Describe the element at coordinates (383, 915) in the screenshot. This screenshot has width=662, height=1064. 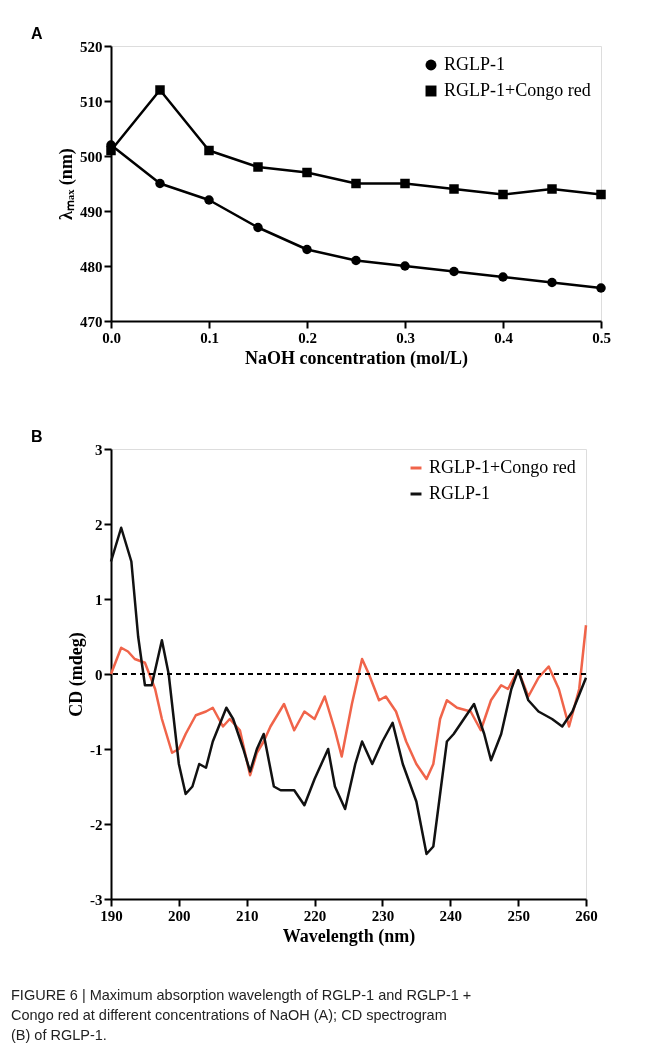
I see `x-tick-label: 230` at that location.